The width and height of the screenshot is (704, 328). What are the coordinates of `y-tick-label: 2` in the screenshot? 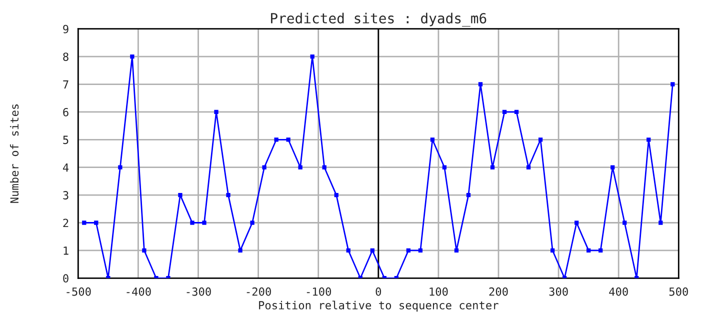 It's located at (65, 222).